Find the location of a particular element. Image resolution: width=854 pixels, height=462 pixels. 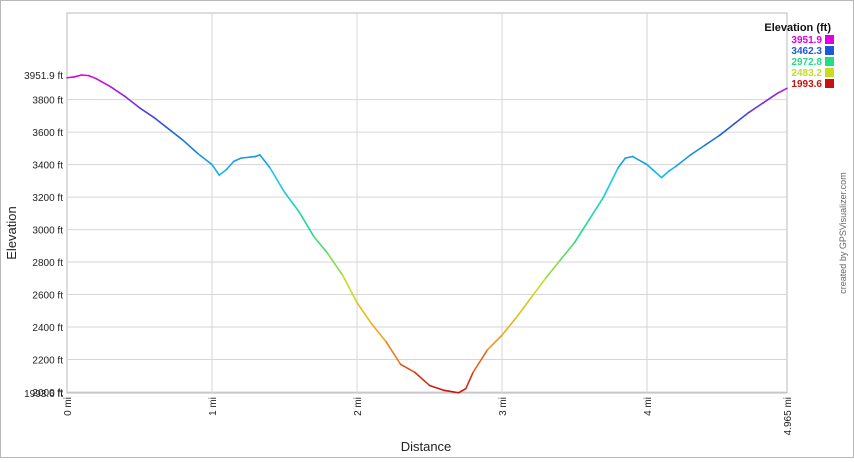

y-tick-label: 2000 ft is located at coordinates (47, 393).